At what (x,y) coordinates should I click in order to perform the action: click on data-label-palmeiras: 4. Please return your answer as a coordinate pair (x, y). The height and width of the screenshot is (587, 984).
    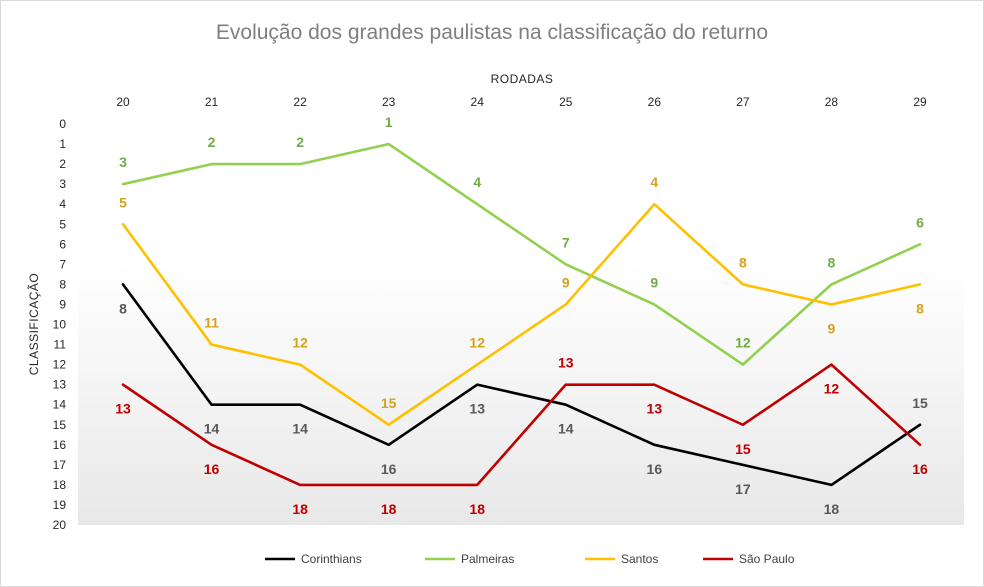
    Looking at the image, I should click on (477, 182).